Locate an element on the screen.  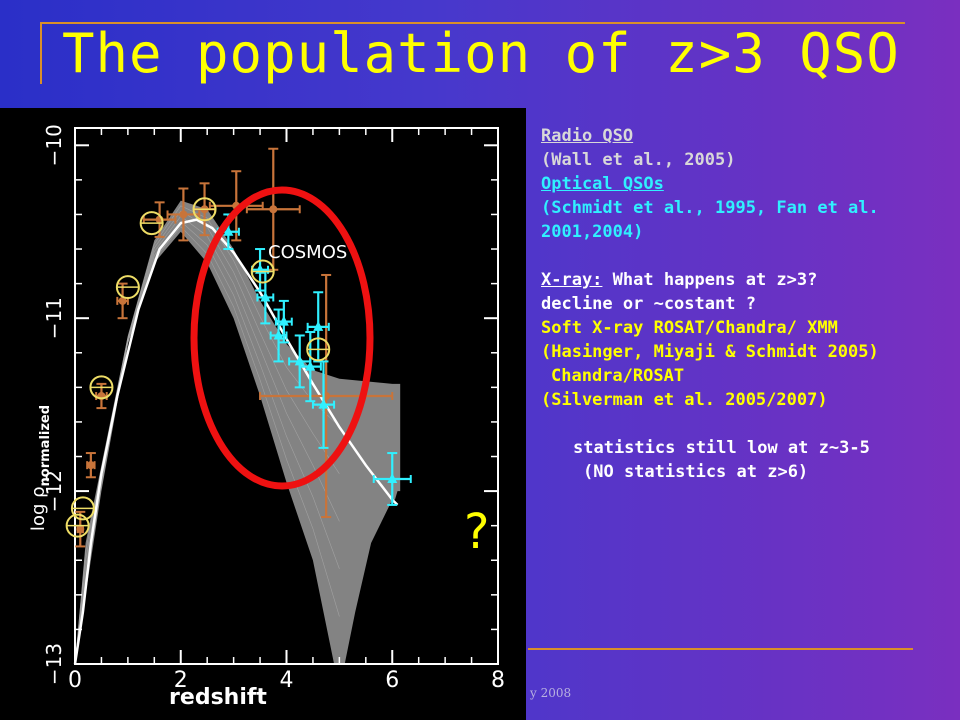
x-tick-label: 2 is located at coordinates (181, 680).